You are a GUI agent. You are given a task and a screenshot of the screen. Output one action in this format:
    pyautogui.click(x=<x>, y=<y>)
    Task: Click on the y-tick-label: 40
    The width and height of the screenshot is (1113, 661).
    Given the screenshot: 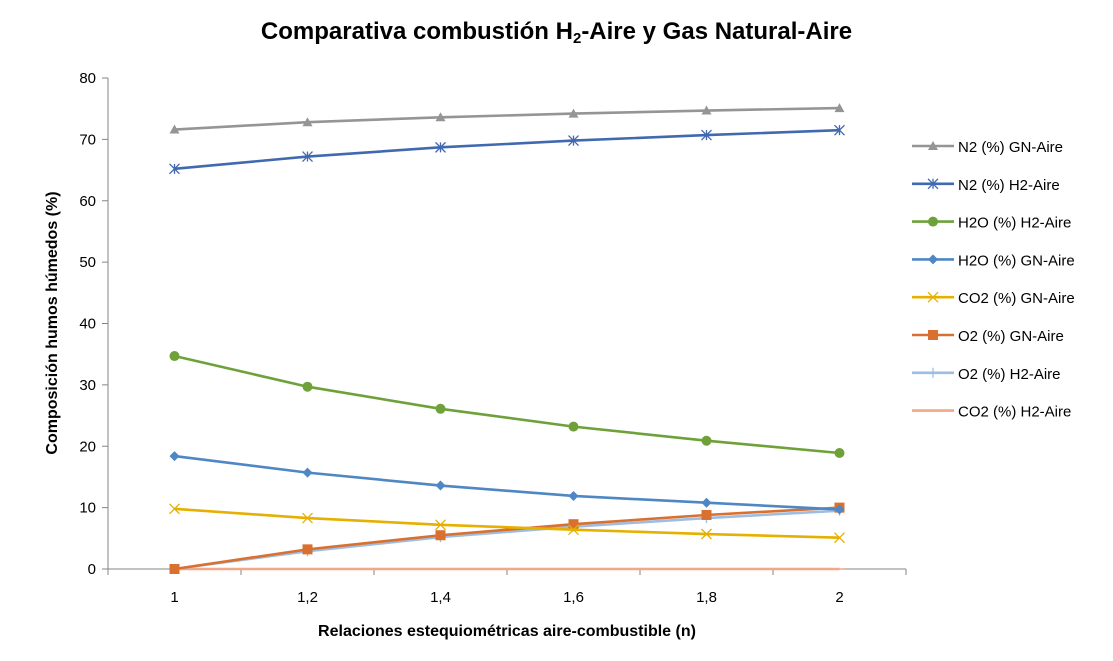 What is the action you would take?
    pyautogui.click(x=87, y=324)
    